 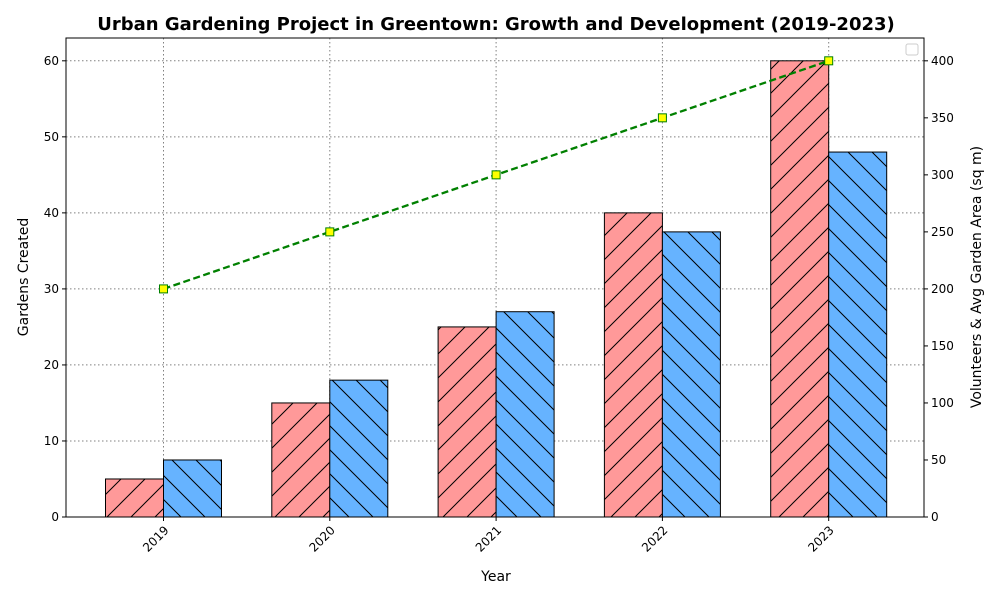 What do you see at coordinates (155, 538) in the screenshot?
I see `x-tick-label: 2019` at bounding box center [155, 538].